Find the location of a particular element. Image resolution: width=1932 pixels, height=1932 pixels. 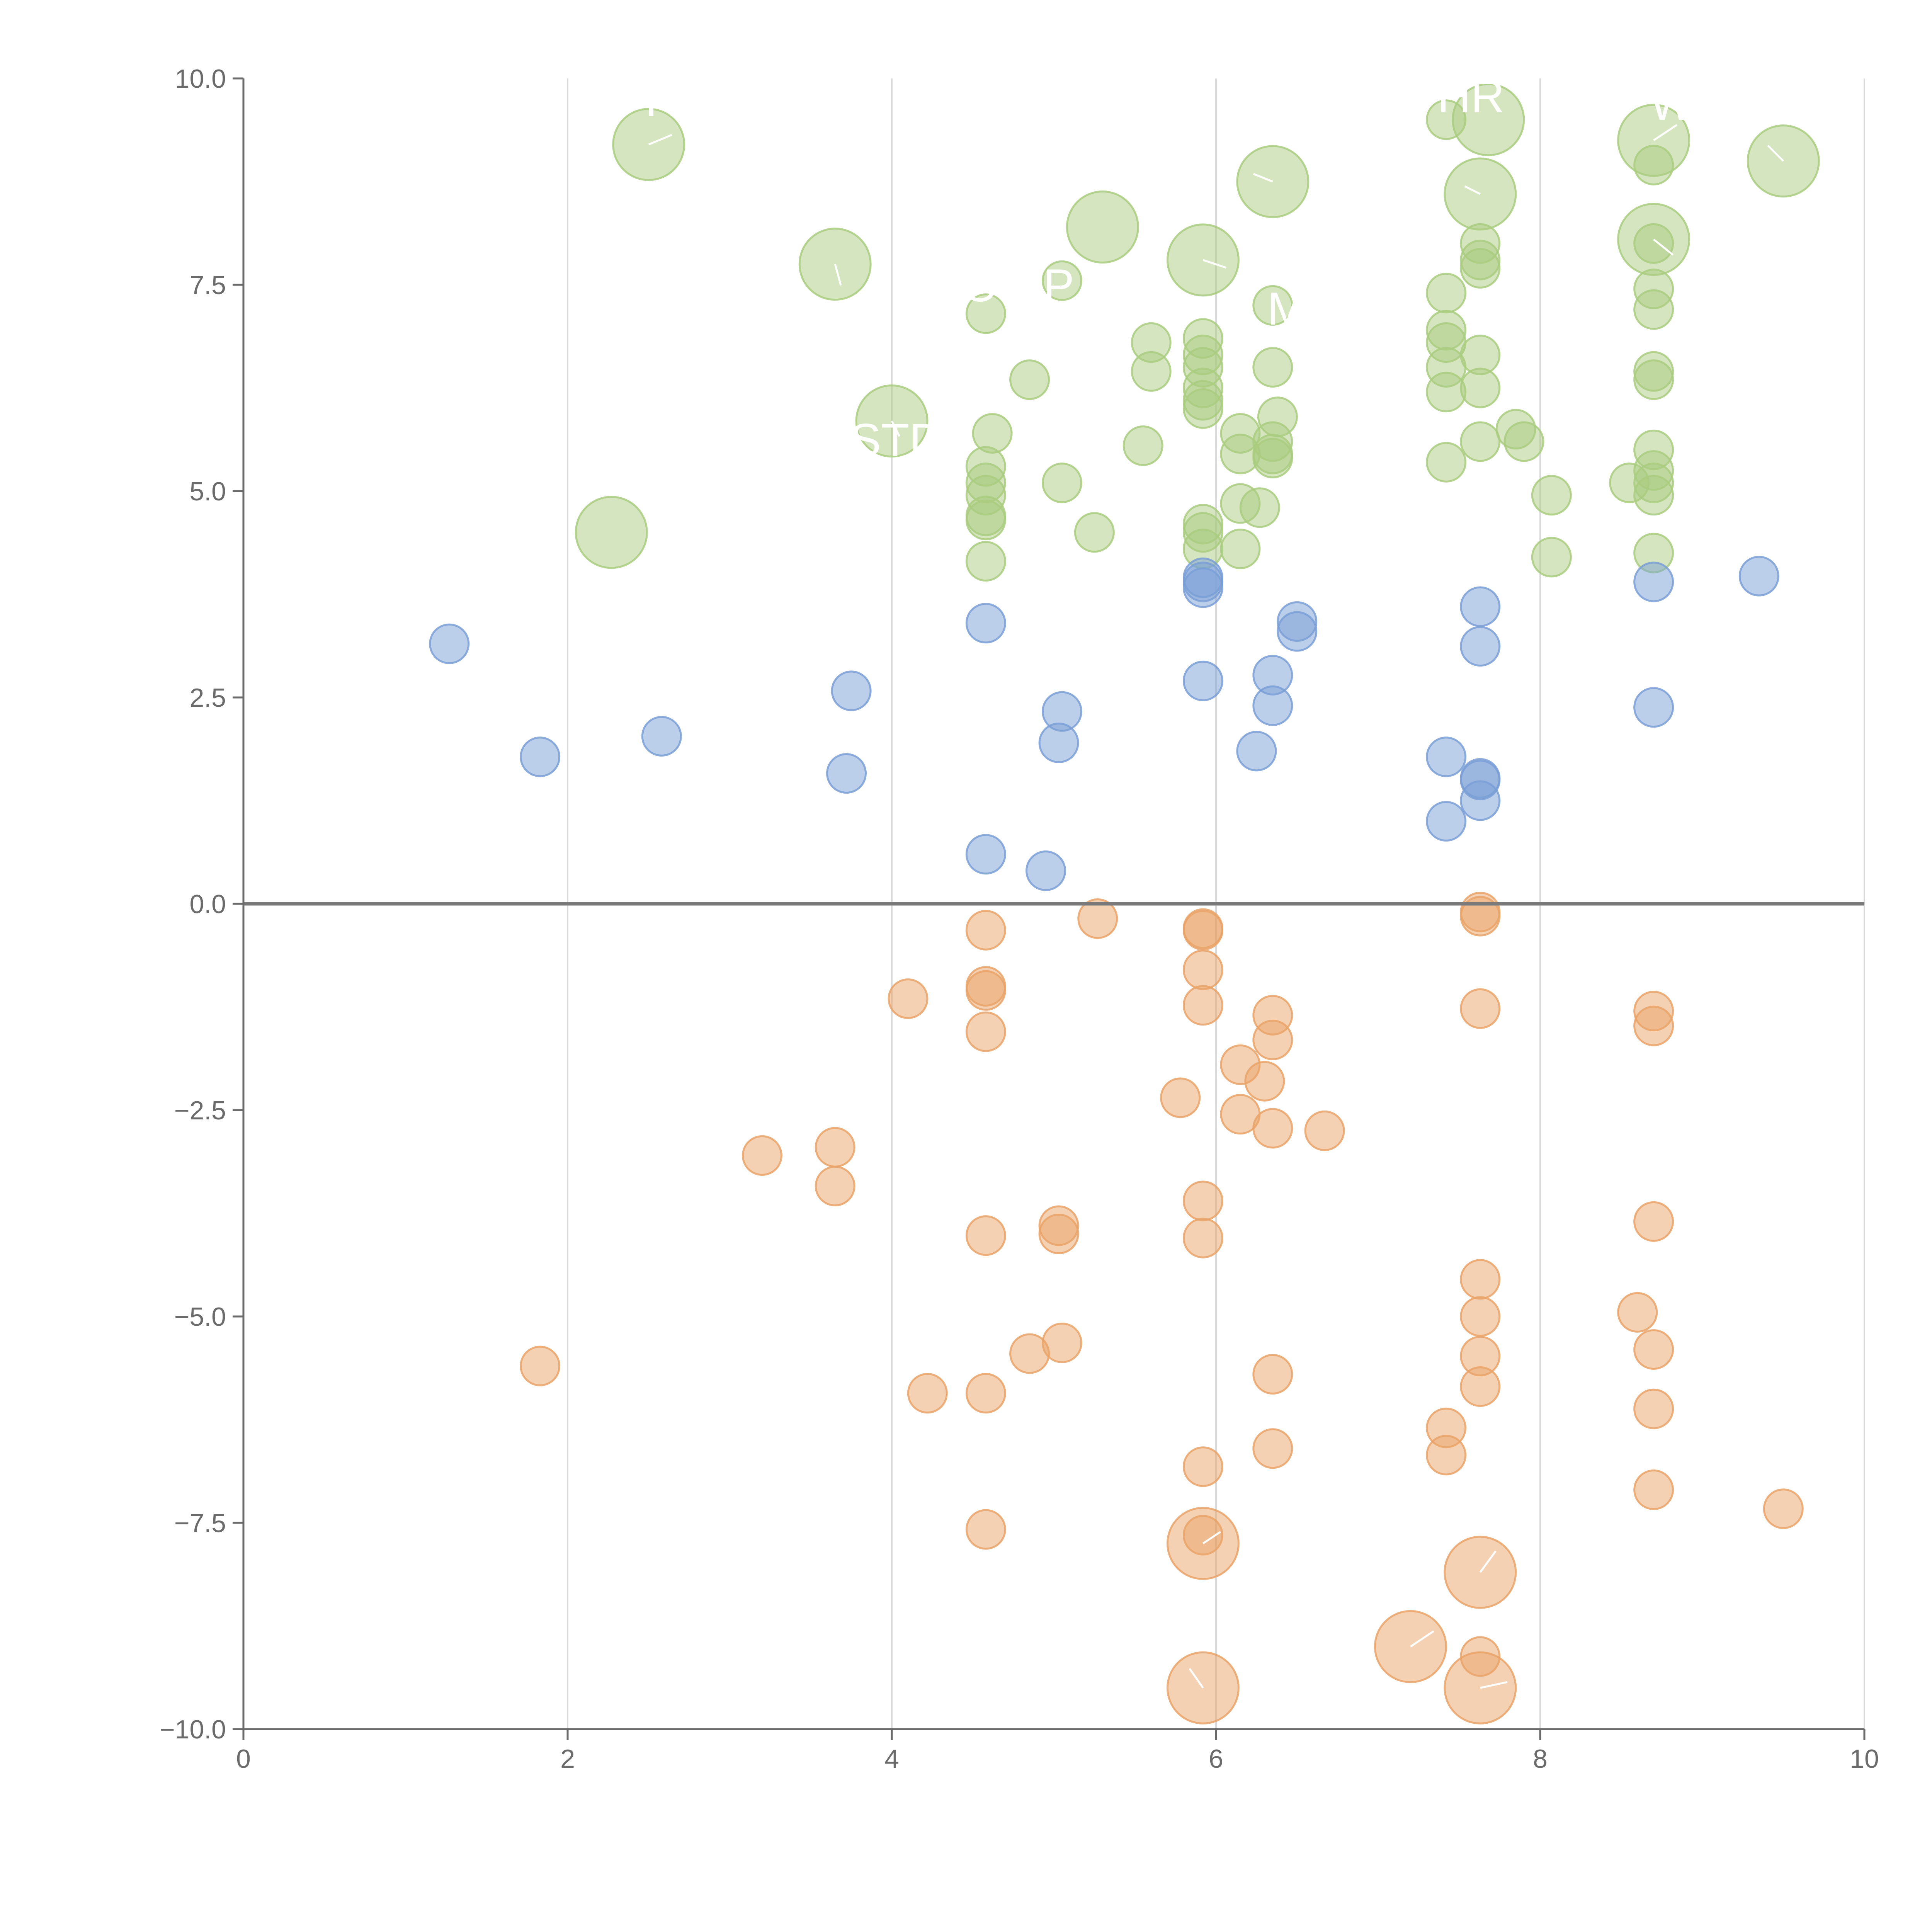

y-tick-label: 7.5 is located at coordinates (207, 285).